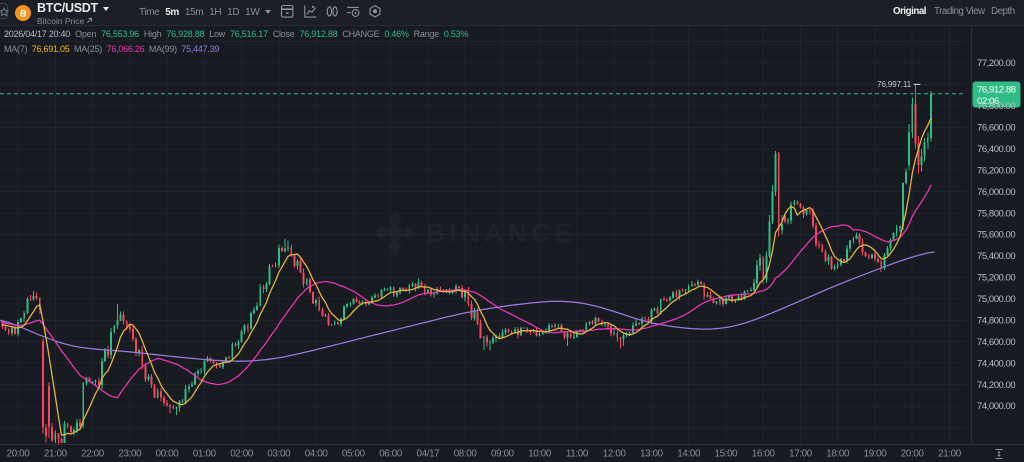  Describe the element at coordinates (996, 385) in the screenshot. I see `svg-text: 74,200.00` at that location.